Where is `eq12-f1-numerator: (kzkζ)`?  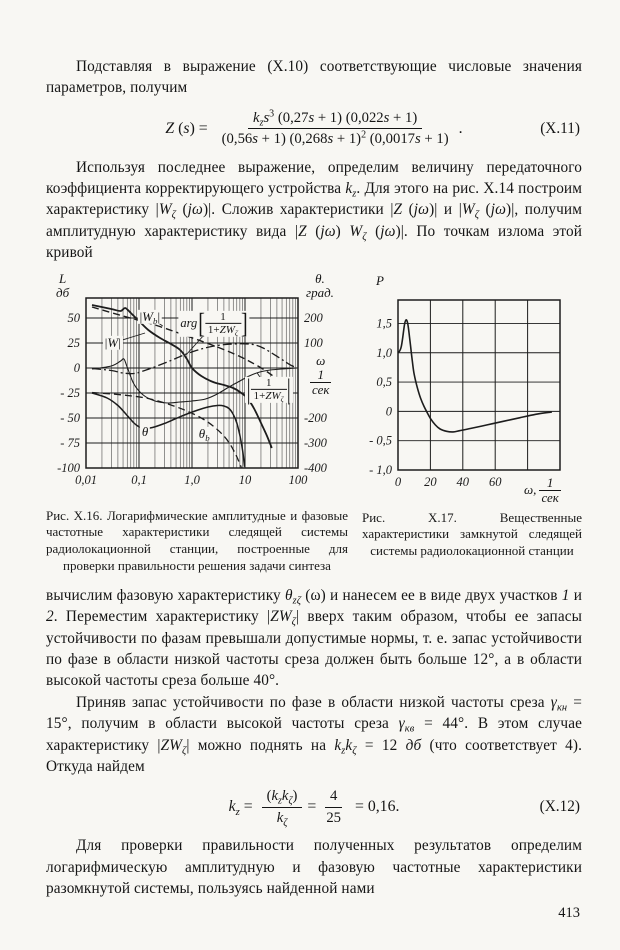
eq12-f1-numerator: (kzkζ) is located at coordinates (282, 797).